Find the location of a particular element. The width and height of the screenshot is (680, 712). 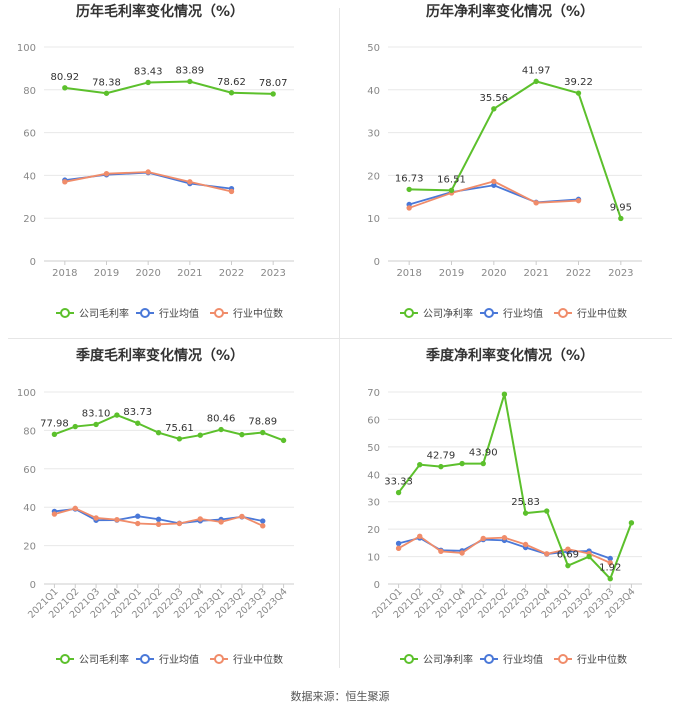

data-label: 77.98 is located at coordinates (54, 423).